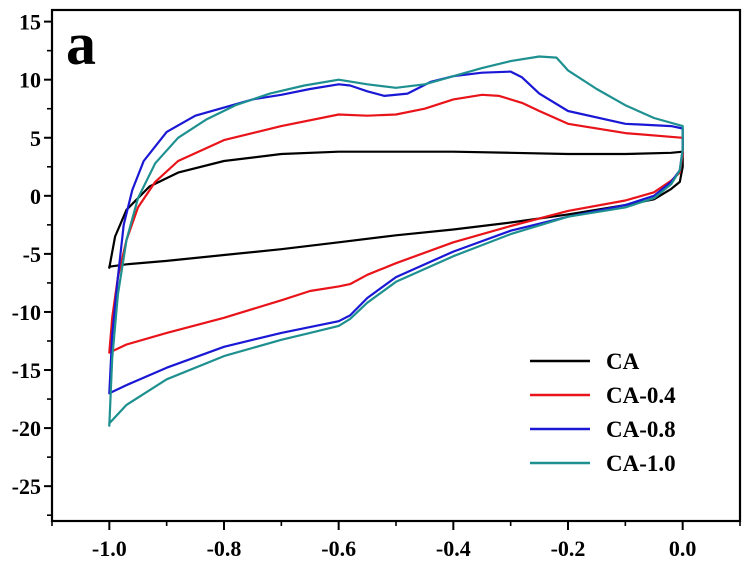  What do you see at coordinates (641, 395) in the screenshot?
I see `legend-label: CA-0.4` at bounding box center [641, 395].